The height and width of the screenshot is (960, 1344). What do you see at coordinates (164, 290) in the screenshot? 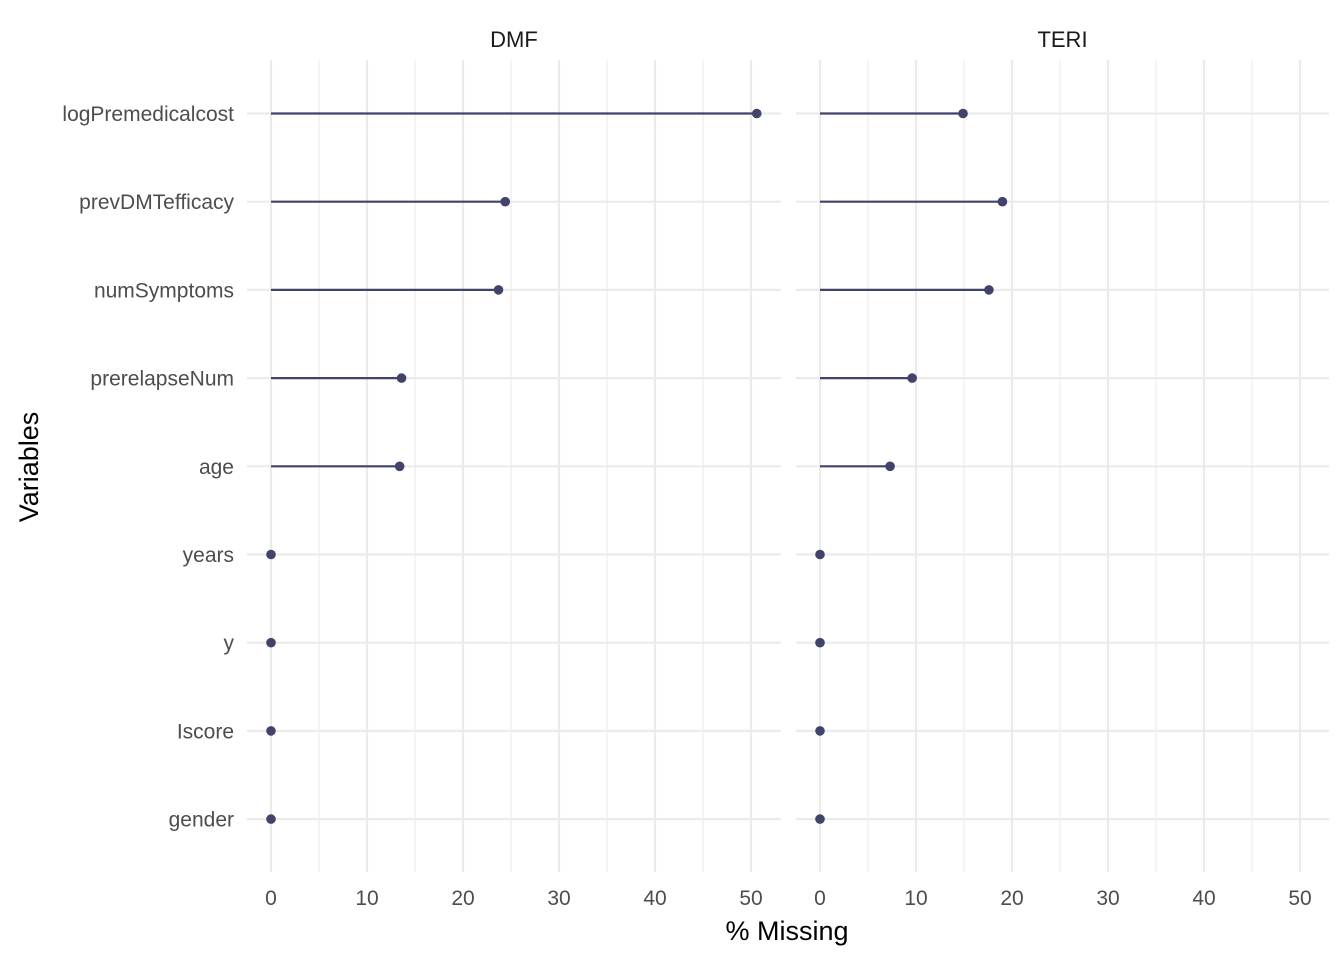
I see `y-tick-label: numSymptoms` at bounding box center [164, 290].